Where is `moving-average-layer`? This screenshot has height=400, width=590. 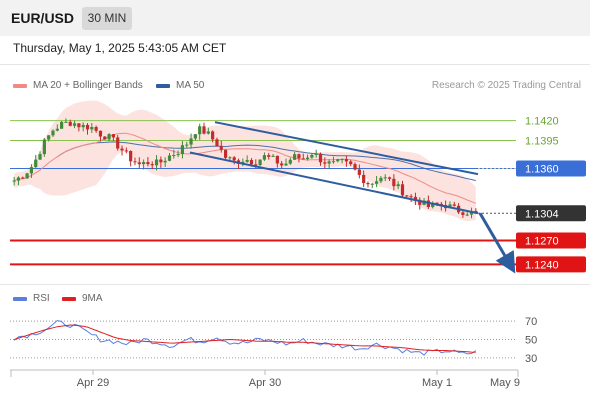 moving-average-layer is located at coordinates (245, 168).